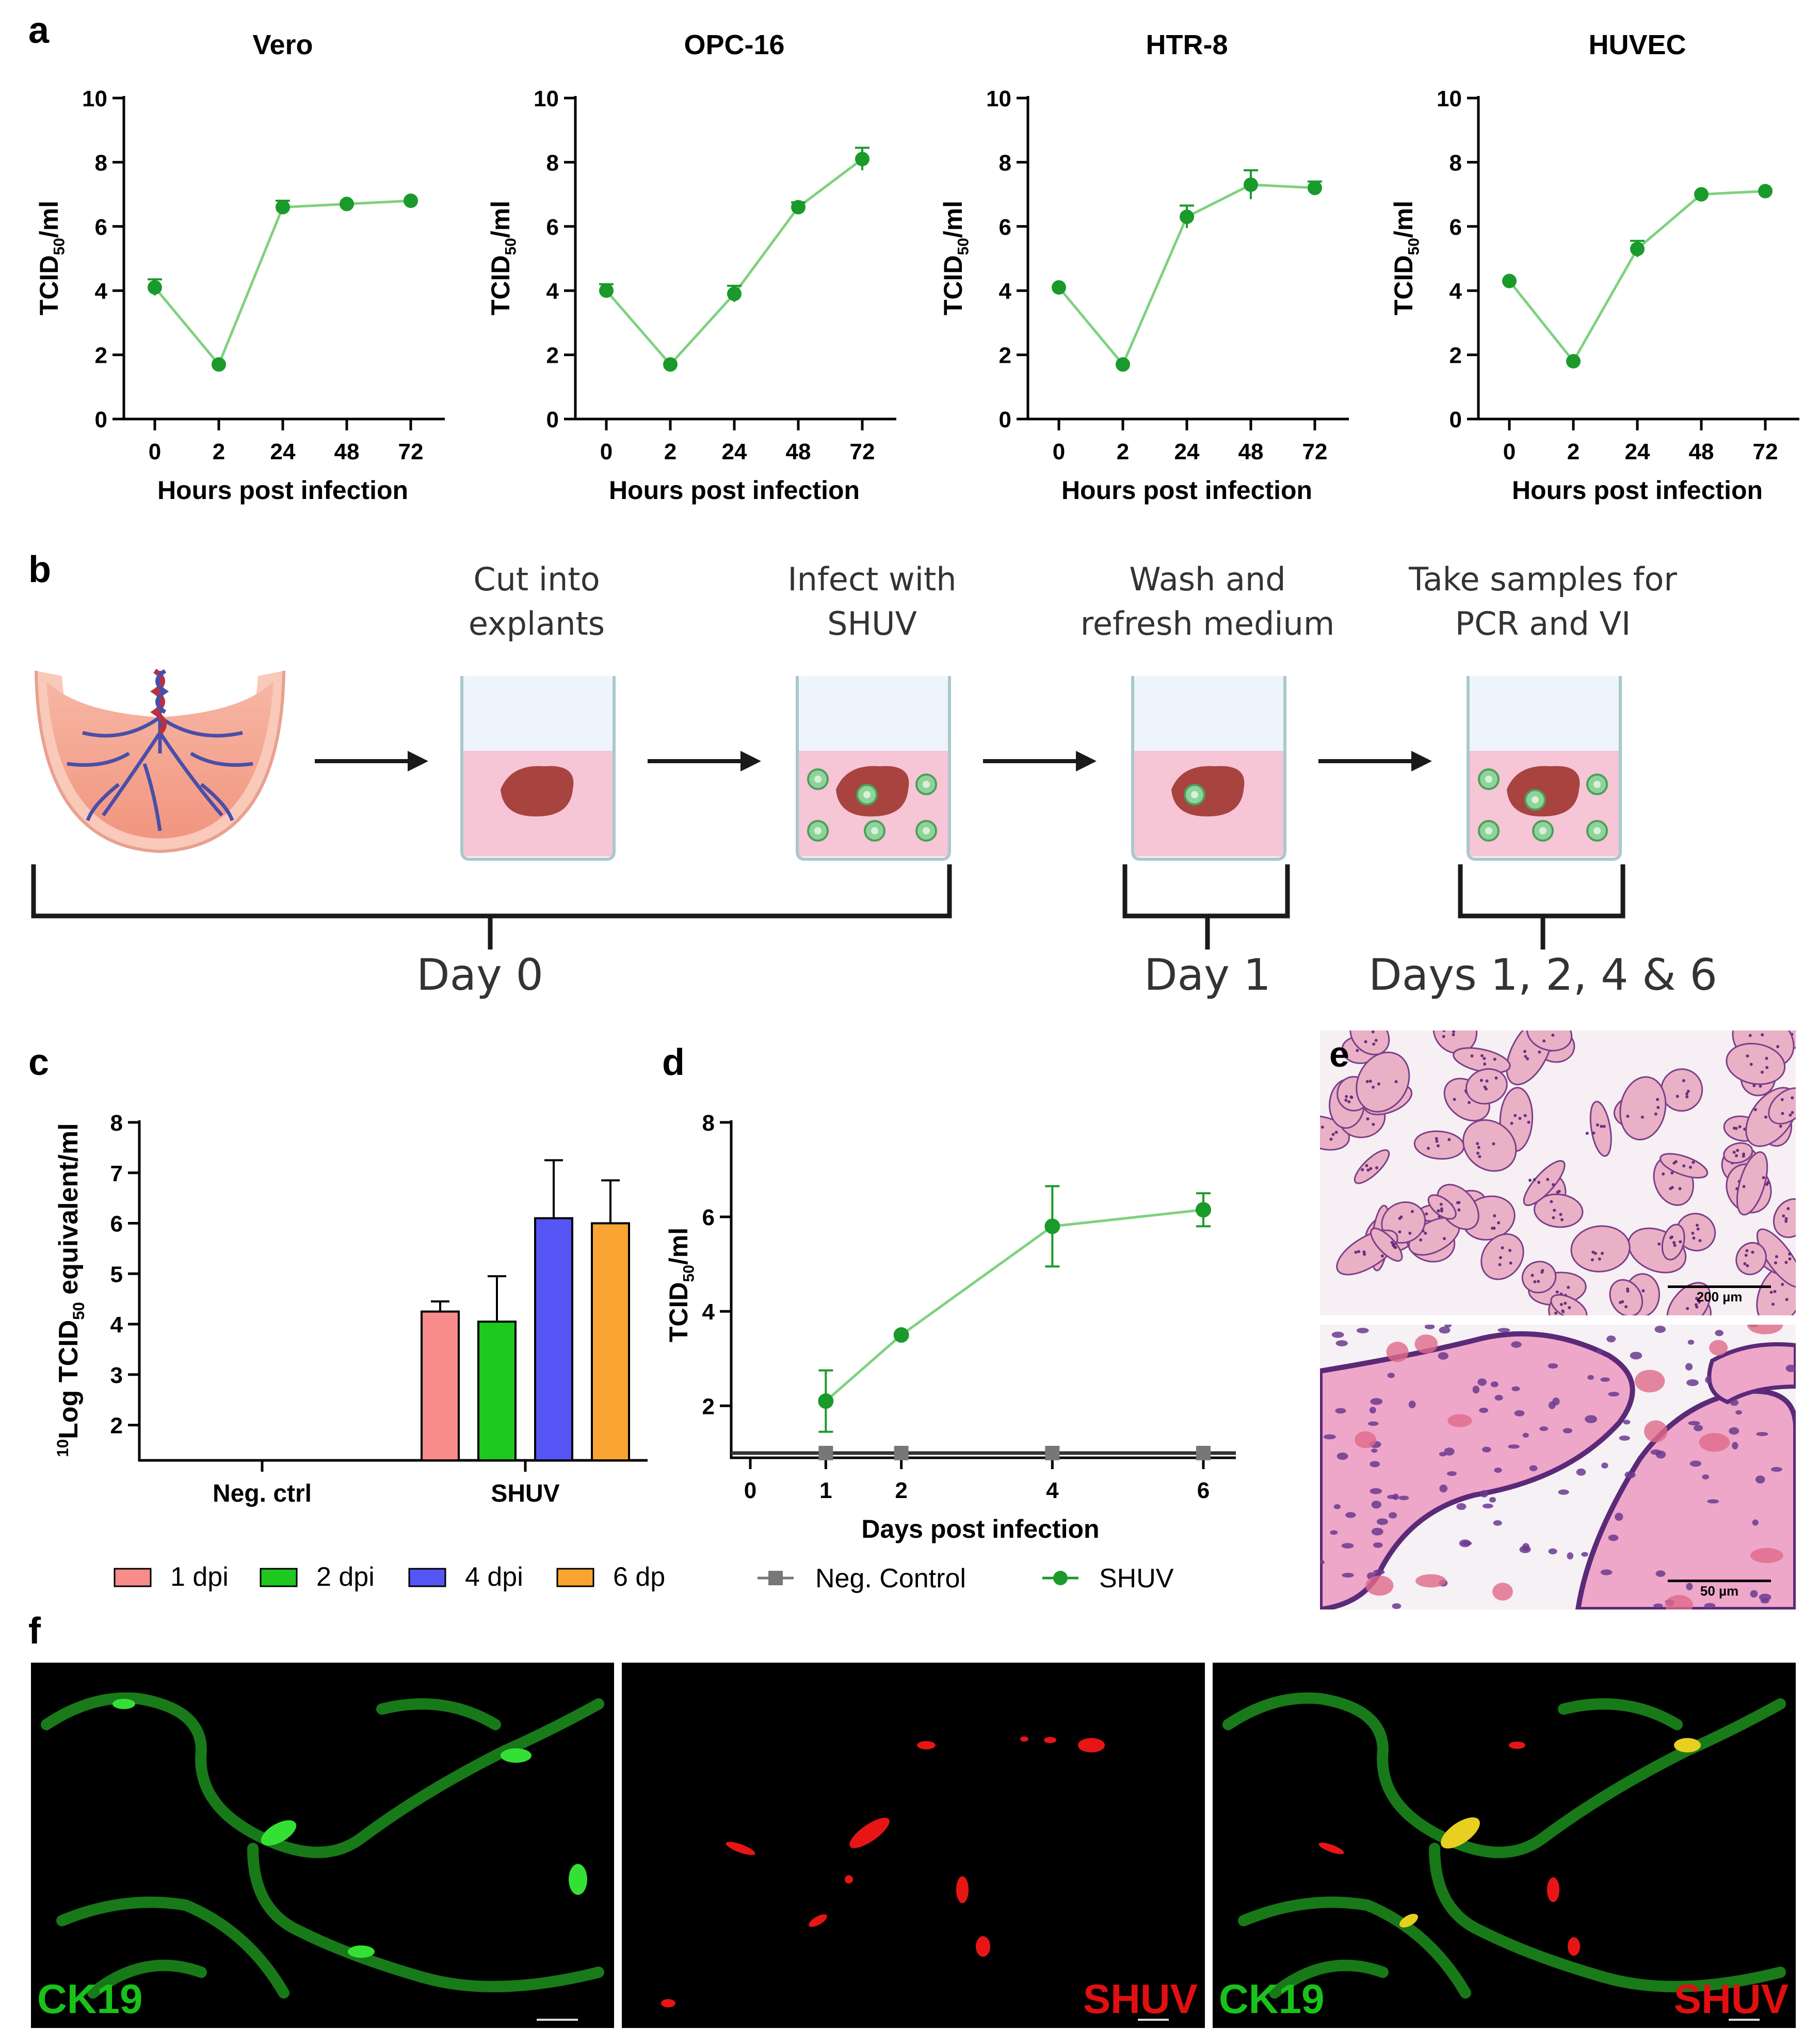 The image size is (1820, 2044). I want to click on workflow-graphics, so click(828, 809).